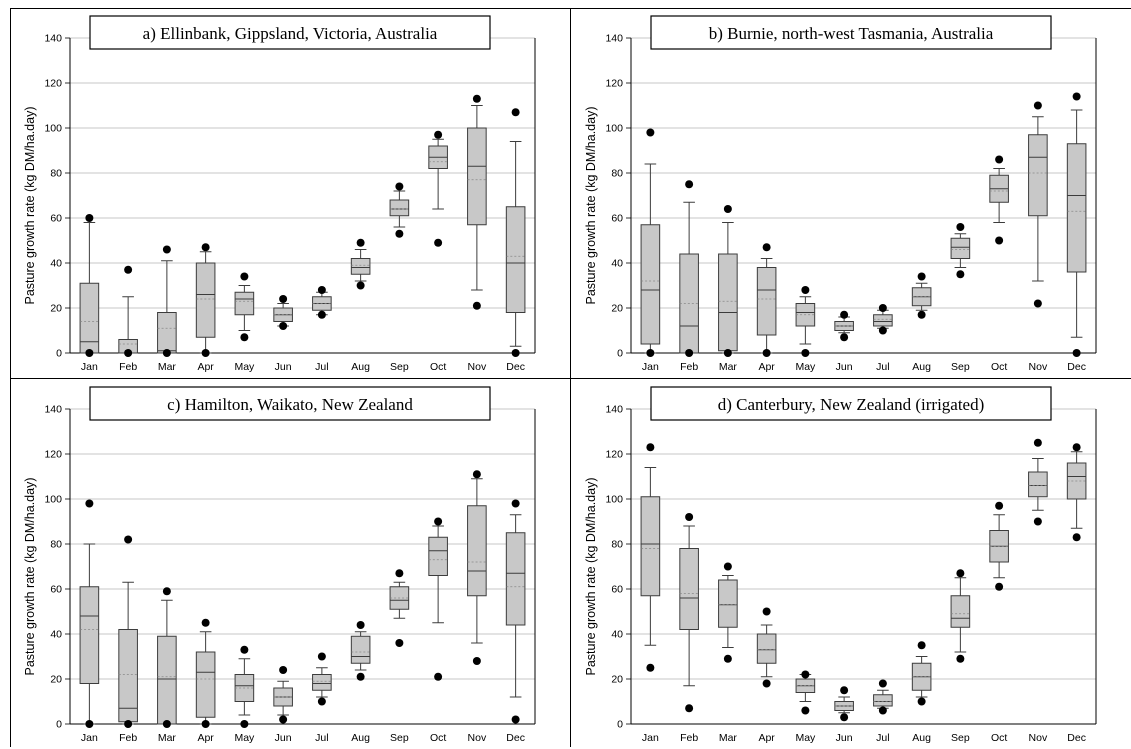  Describe the element at coordinates (617, 680) in the screenshot. I see `y-tick-label: 20` at that location.